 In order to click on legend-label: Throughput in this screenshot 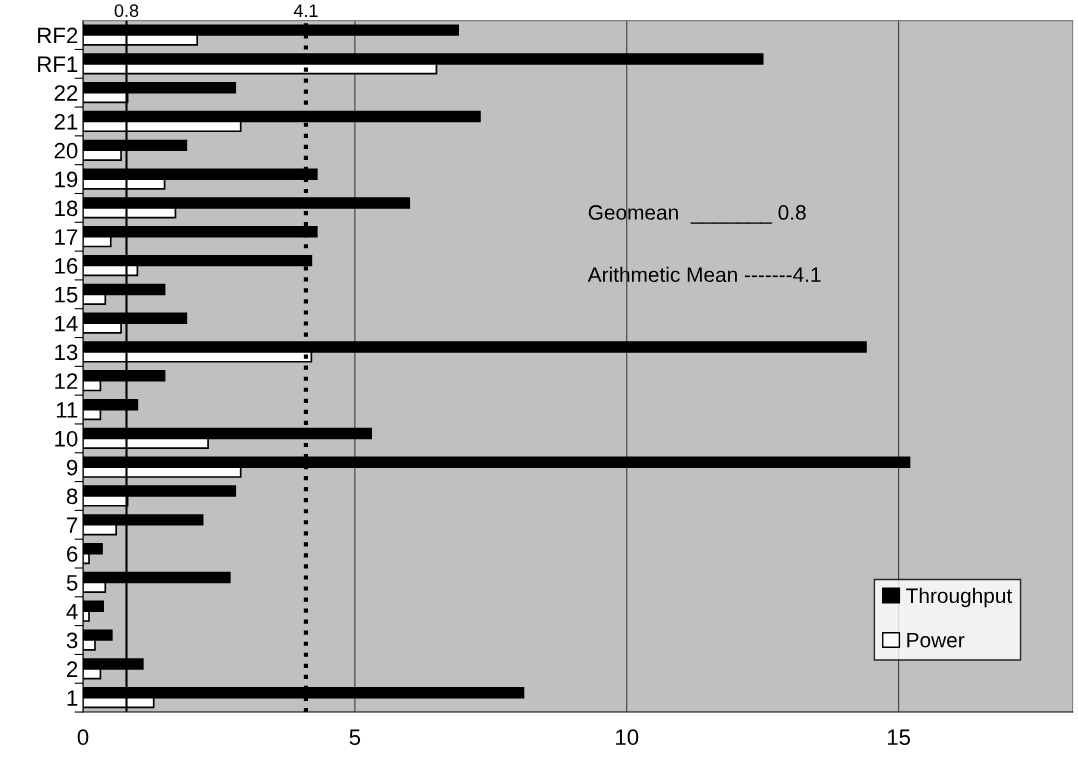, I will do `click(959, 597)`.